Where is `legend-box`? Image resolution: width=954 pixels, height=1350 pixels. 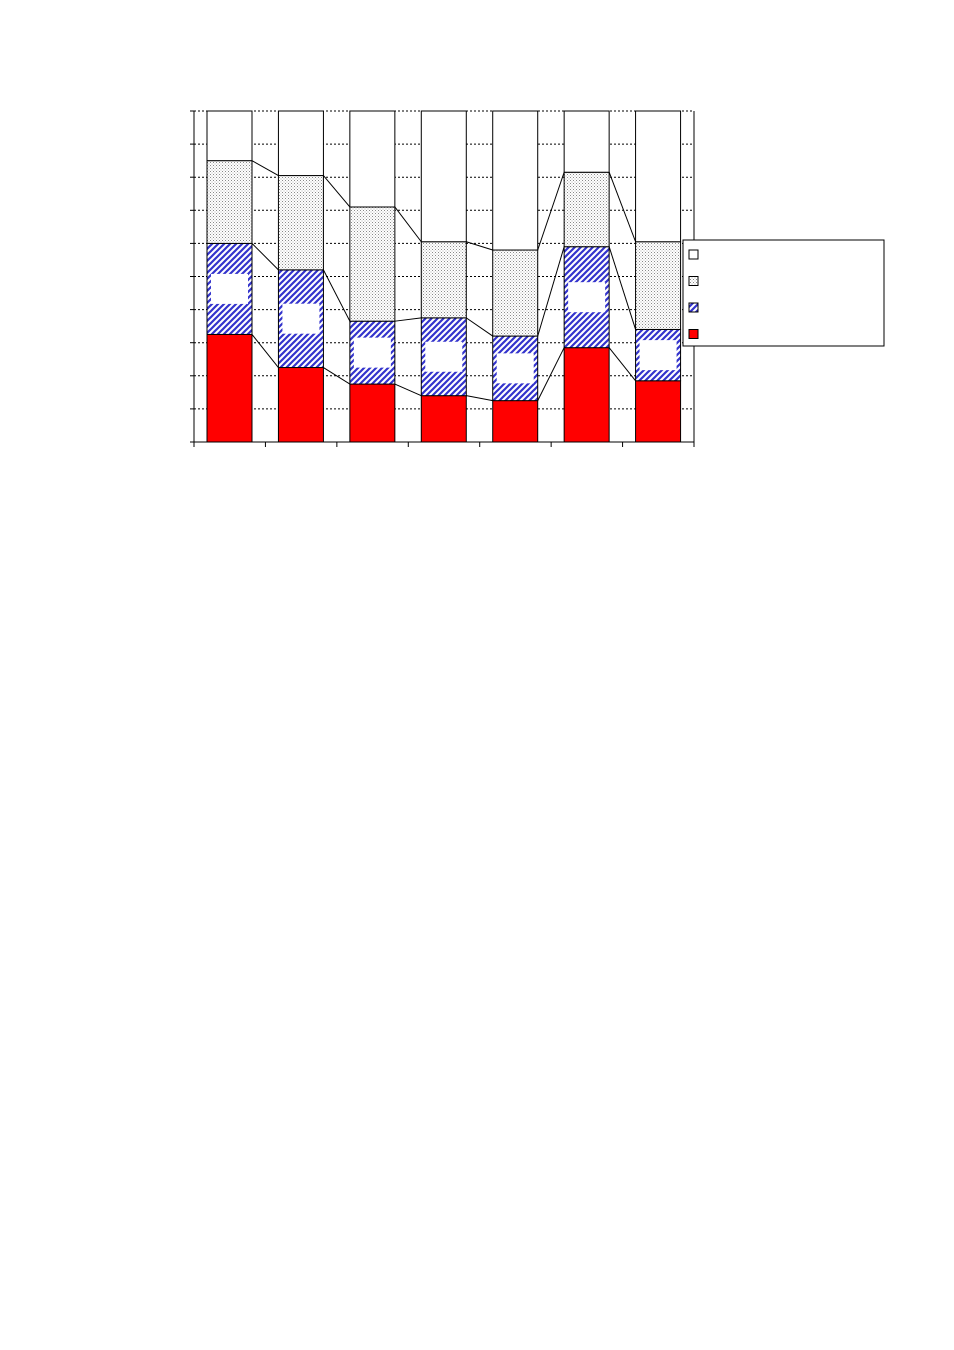
legend-box is located at coordinates (783, 293).